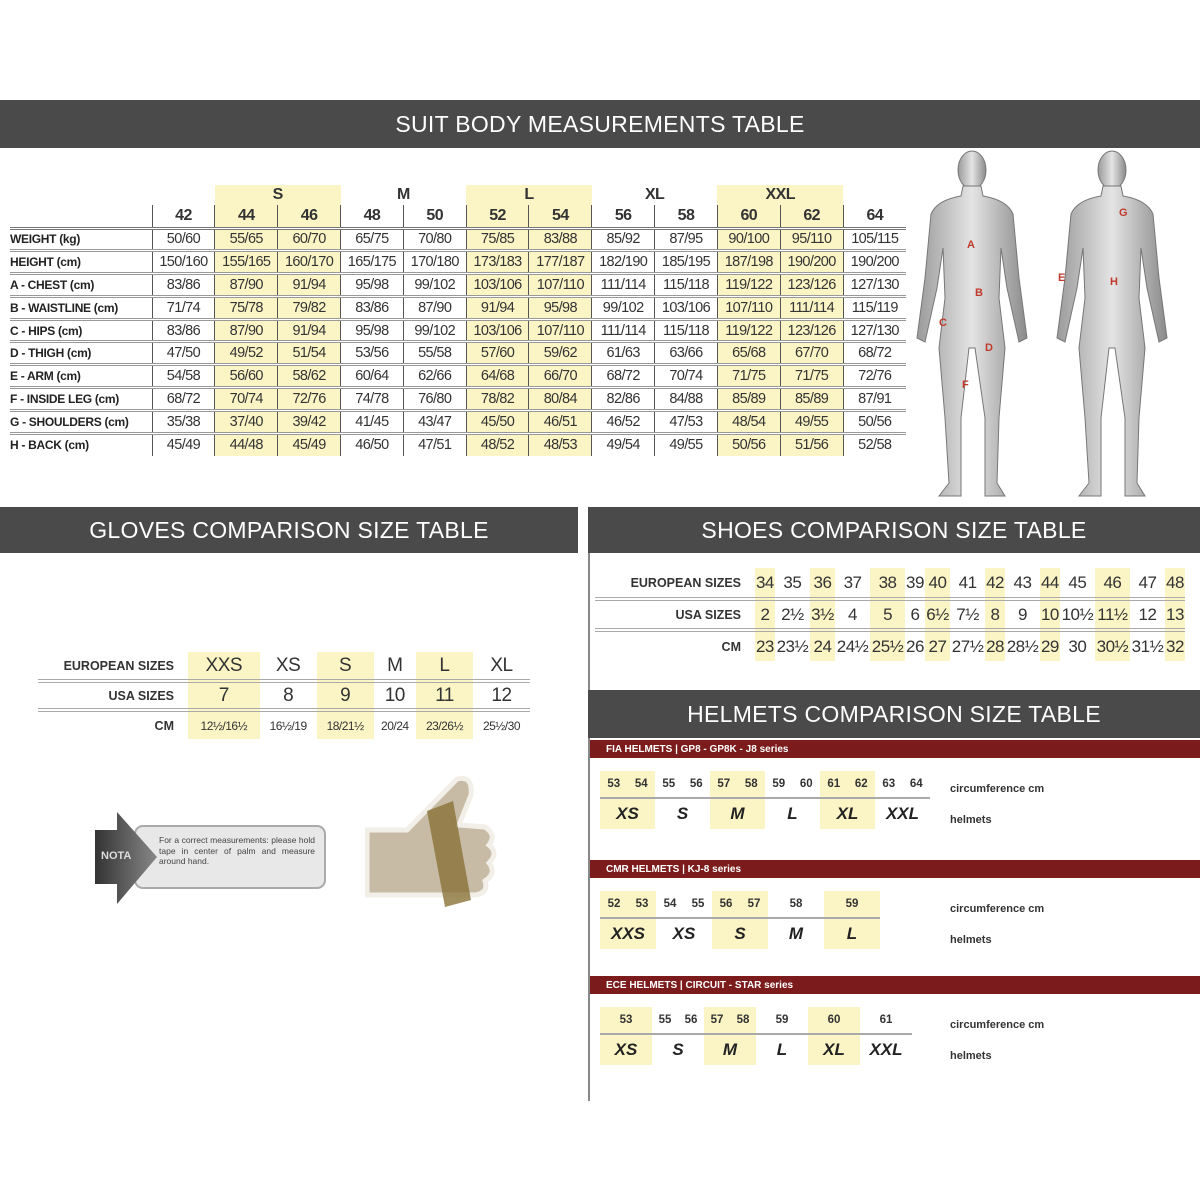  Describe the element at coordinates (345, 724) in the screenshot. I see `table-cell: 18/21½` at that location.